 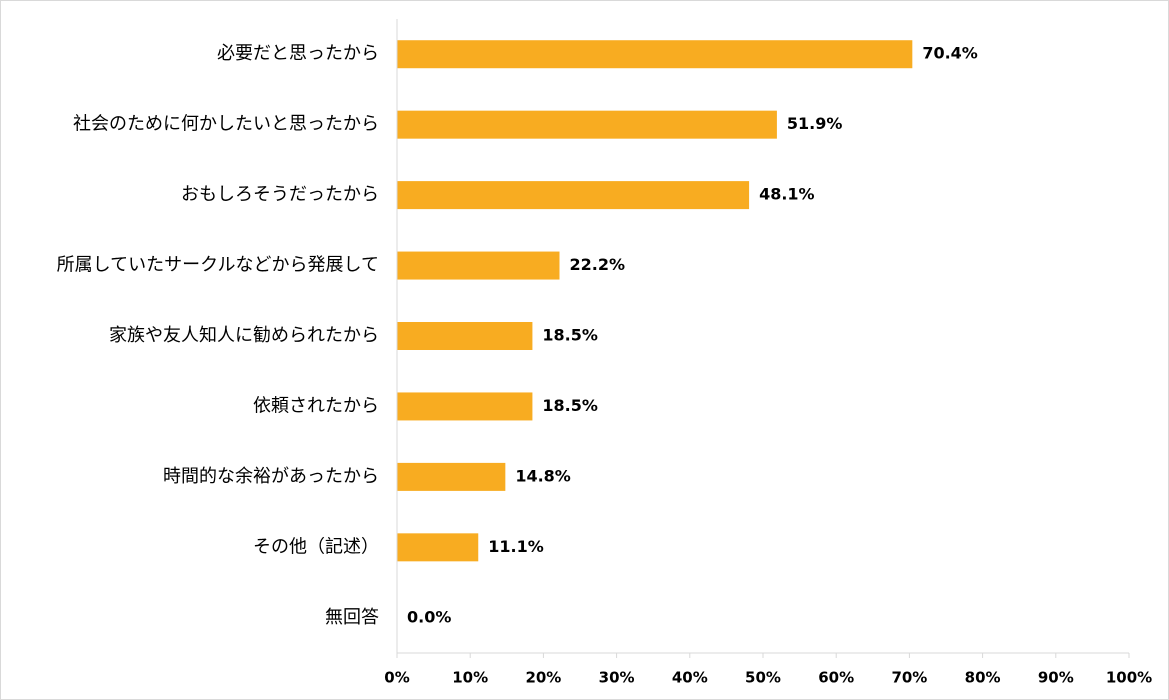 What do you see at coordinates (787, 194) in the screenshot?
I see `value-label-2: 48.1%` at bounding box center [787, 194].